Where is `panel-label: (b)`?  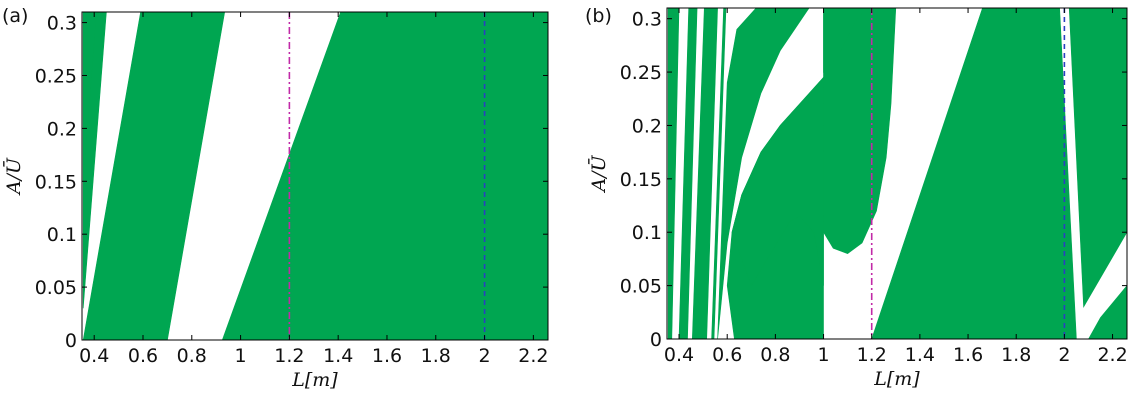 panel-label: (b) is located at coordinates (598, 16).